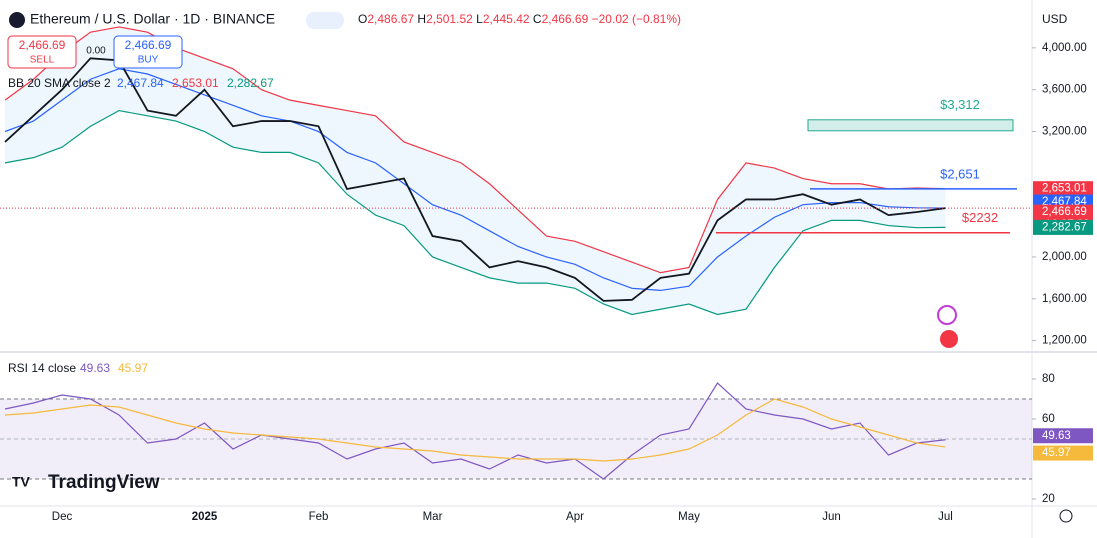  What do you see at coordinates (1064, 212) in the screenshot?
I see `price-label: 2,466.69` at bounding box center [1064, 212].